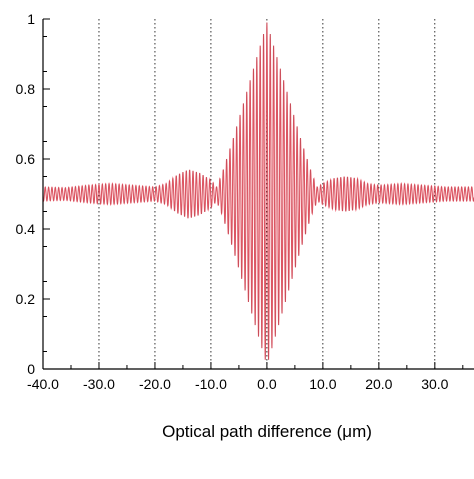 The image size is (474, 479). What do you see at coordinates (99, 384) in the screenshot?
I see `x-tick-label: -30.0` at bounding box center [99, 384].